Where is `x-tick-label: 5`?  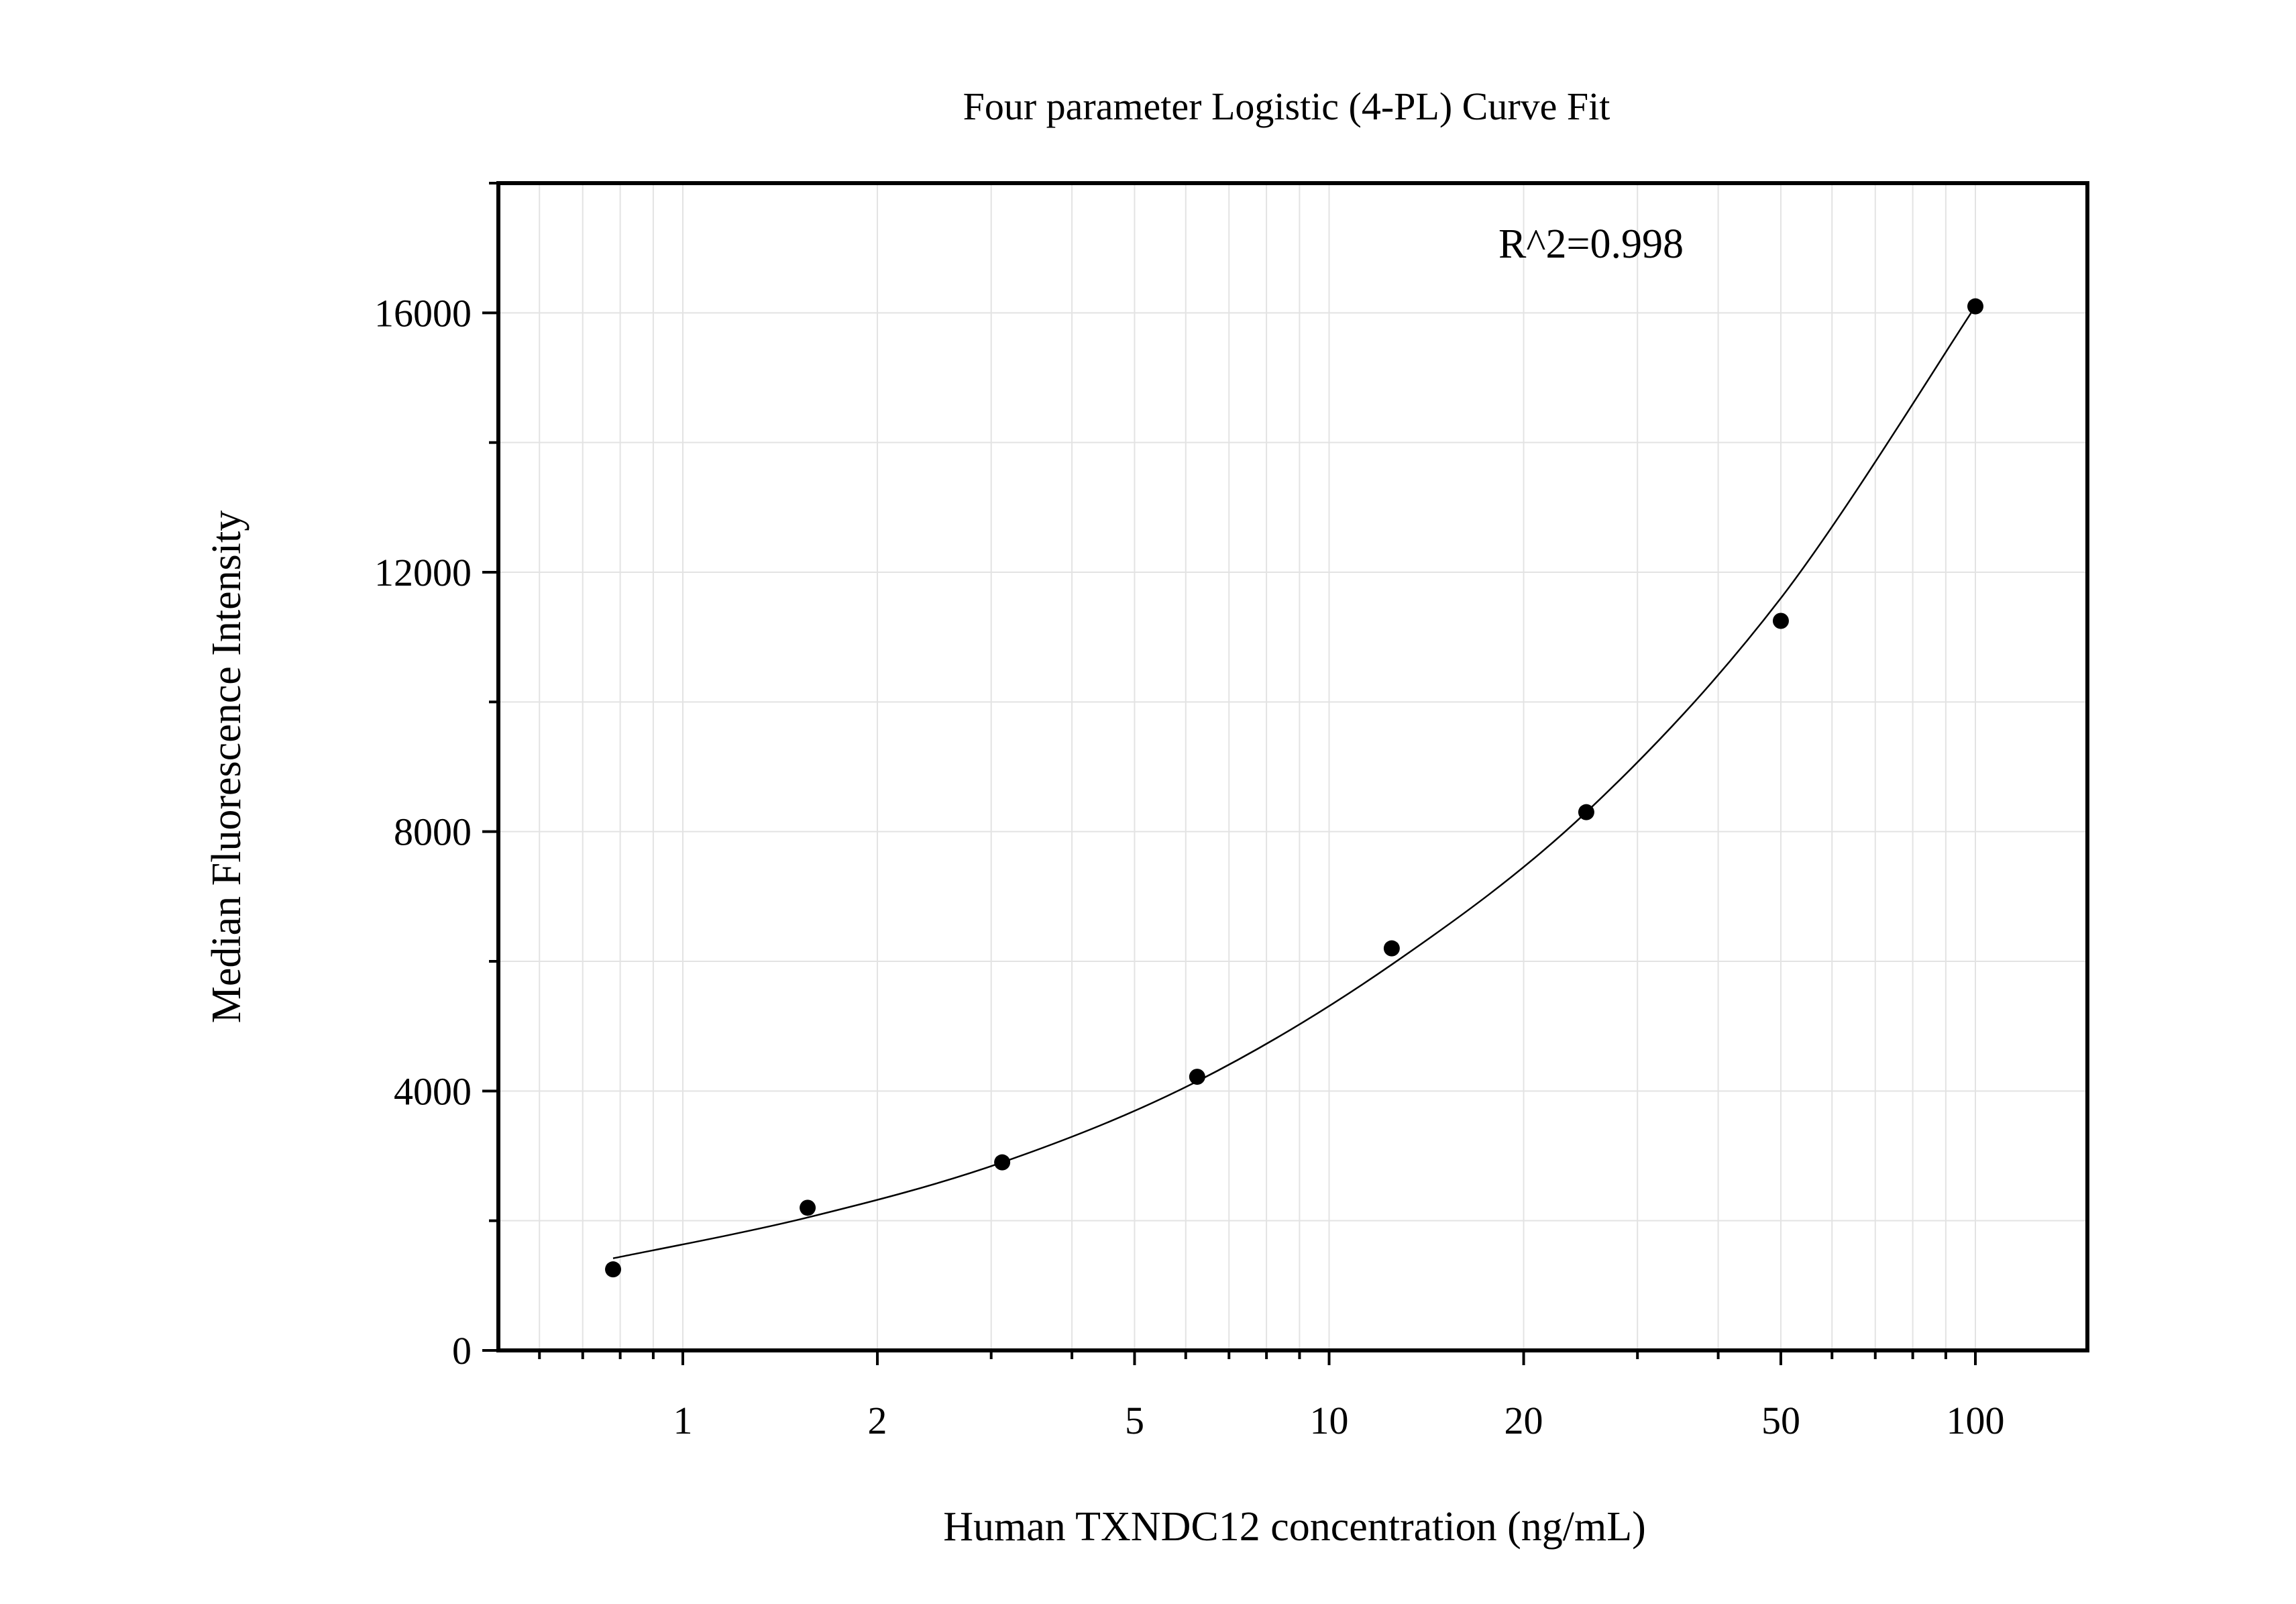
x-tick-label: 5 is located at coordinates (1134, 1420).